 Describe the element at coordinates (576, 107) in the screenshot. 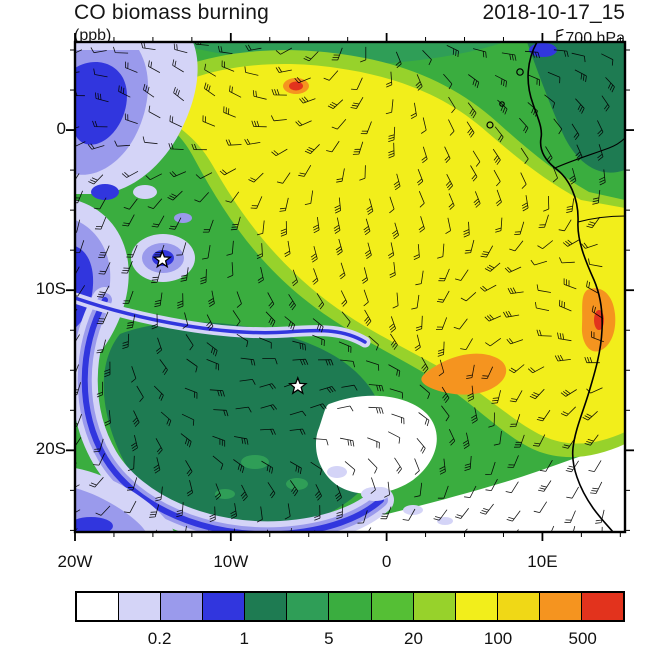

I see `contour-region-land-north-darkgreen` at that location.